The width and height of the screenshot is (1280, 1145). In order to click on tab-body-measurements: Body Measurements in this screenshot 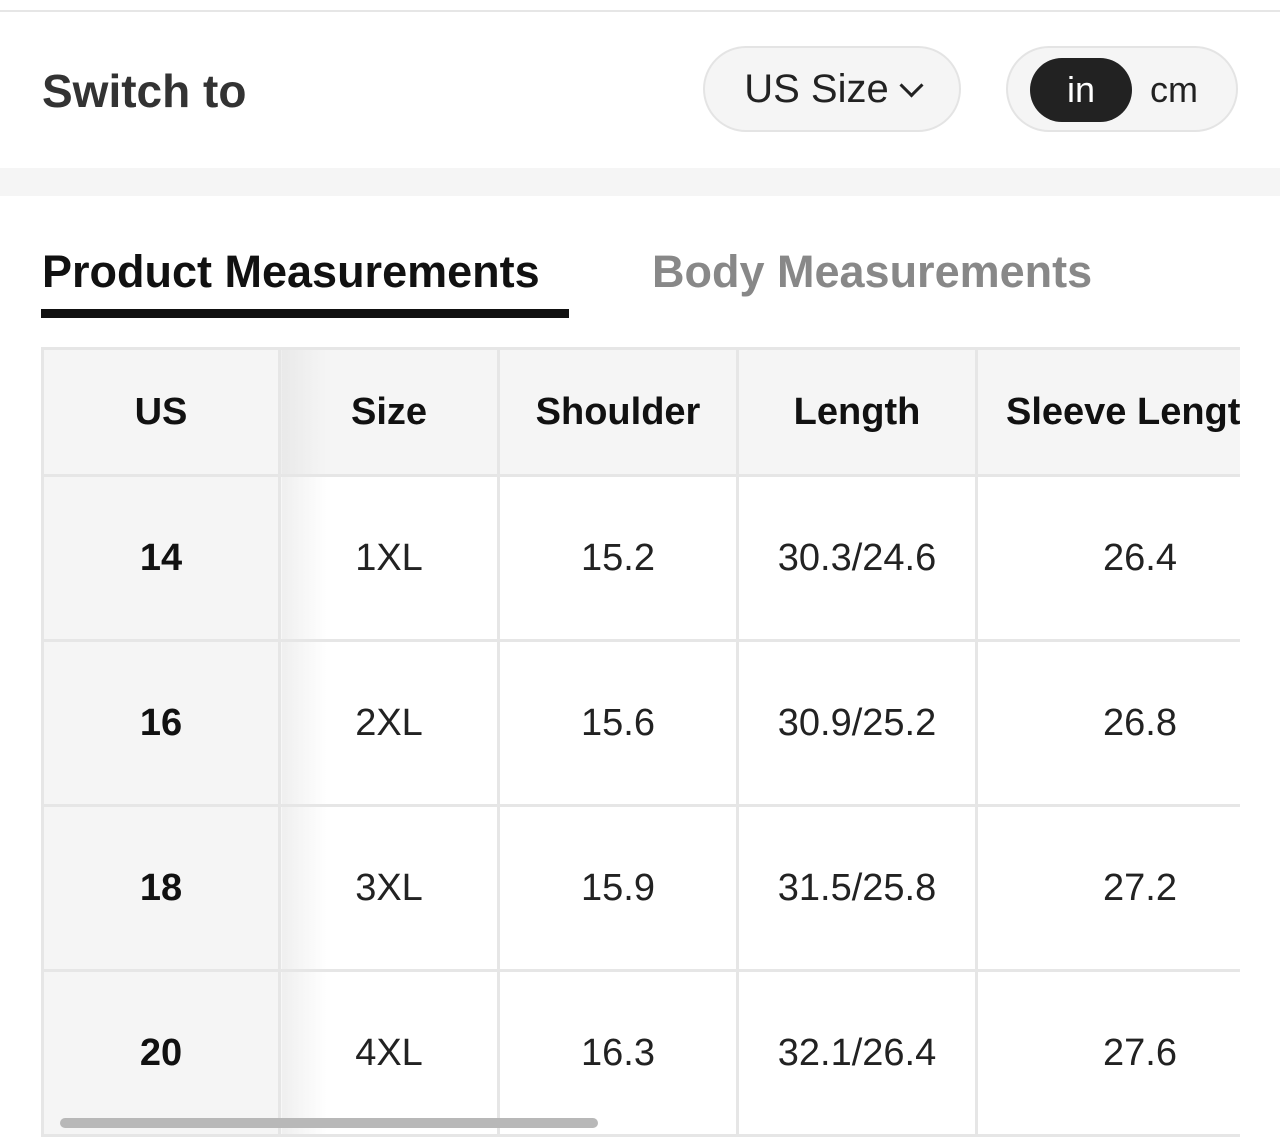, I will do `click(872, 271)`.